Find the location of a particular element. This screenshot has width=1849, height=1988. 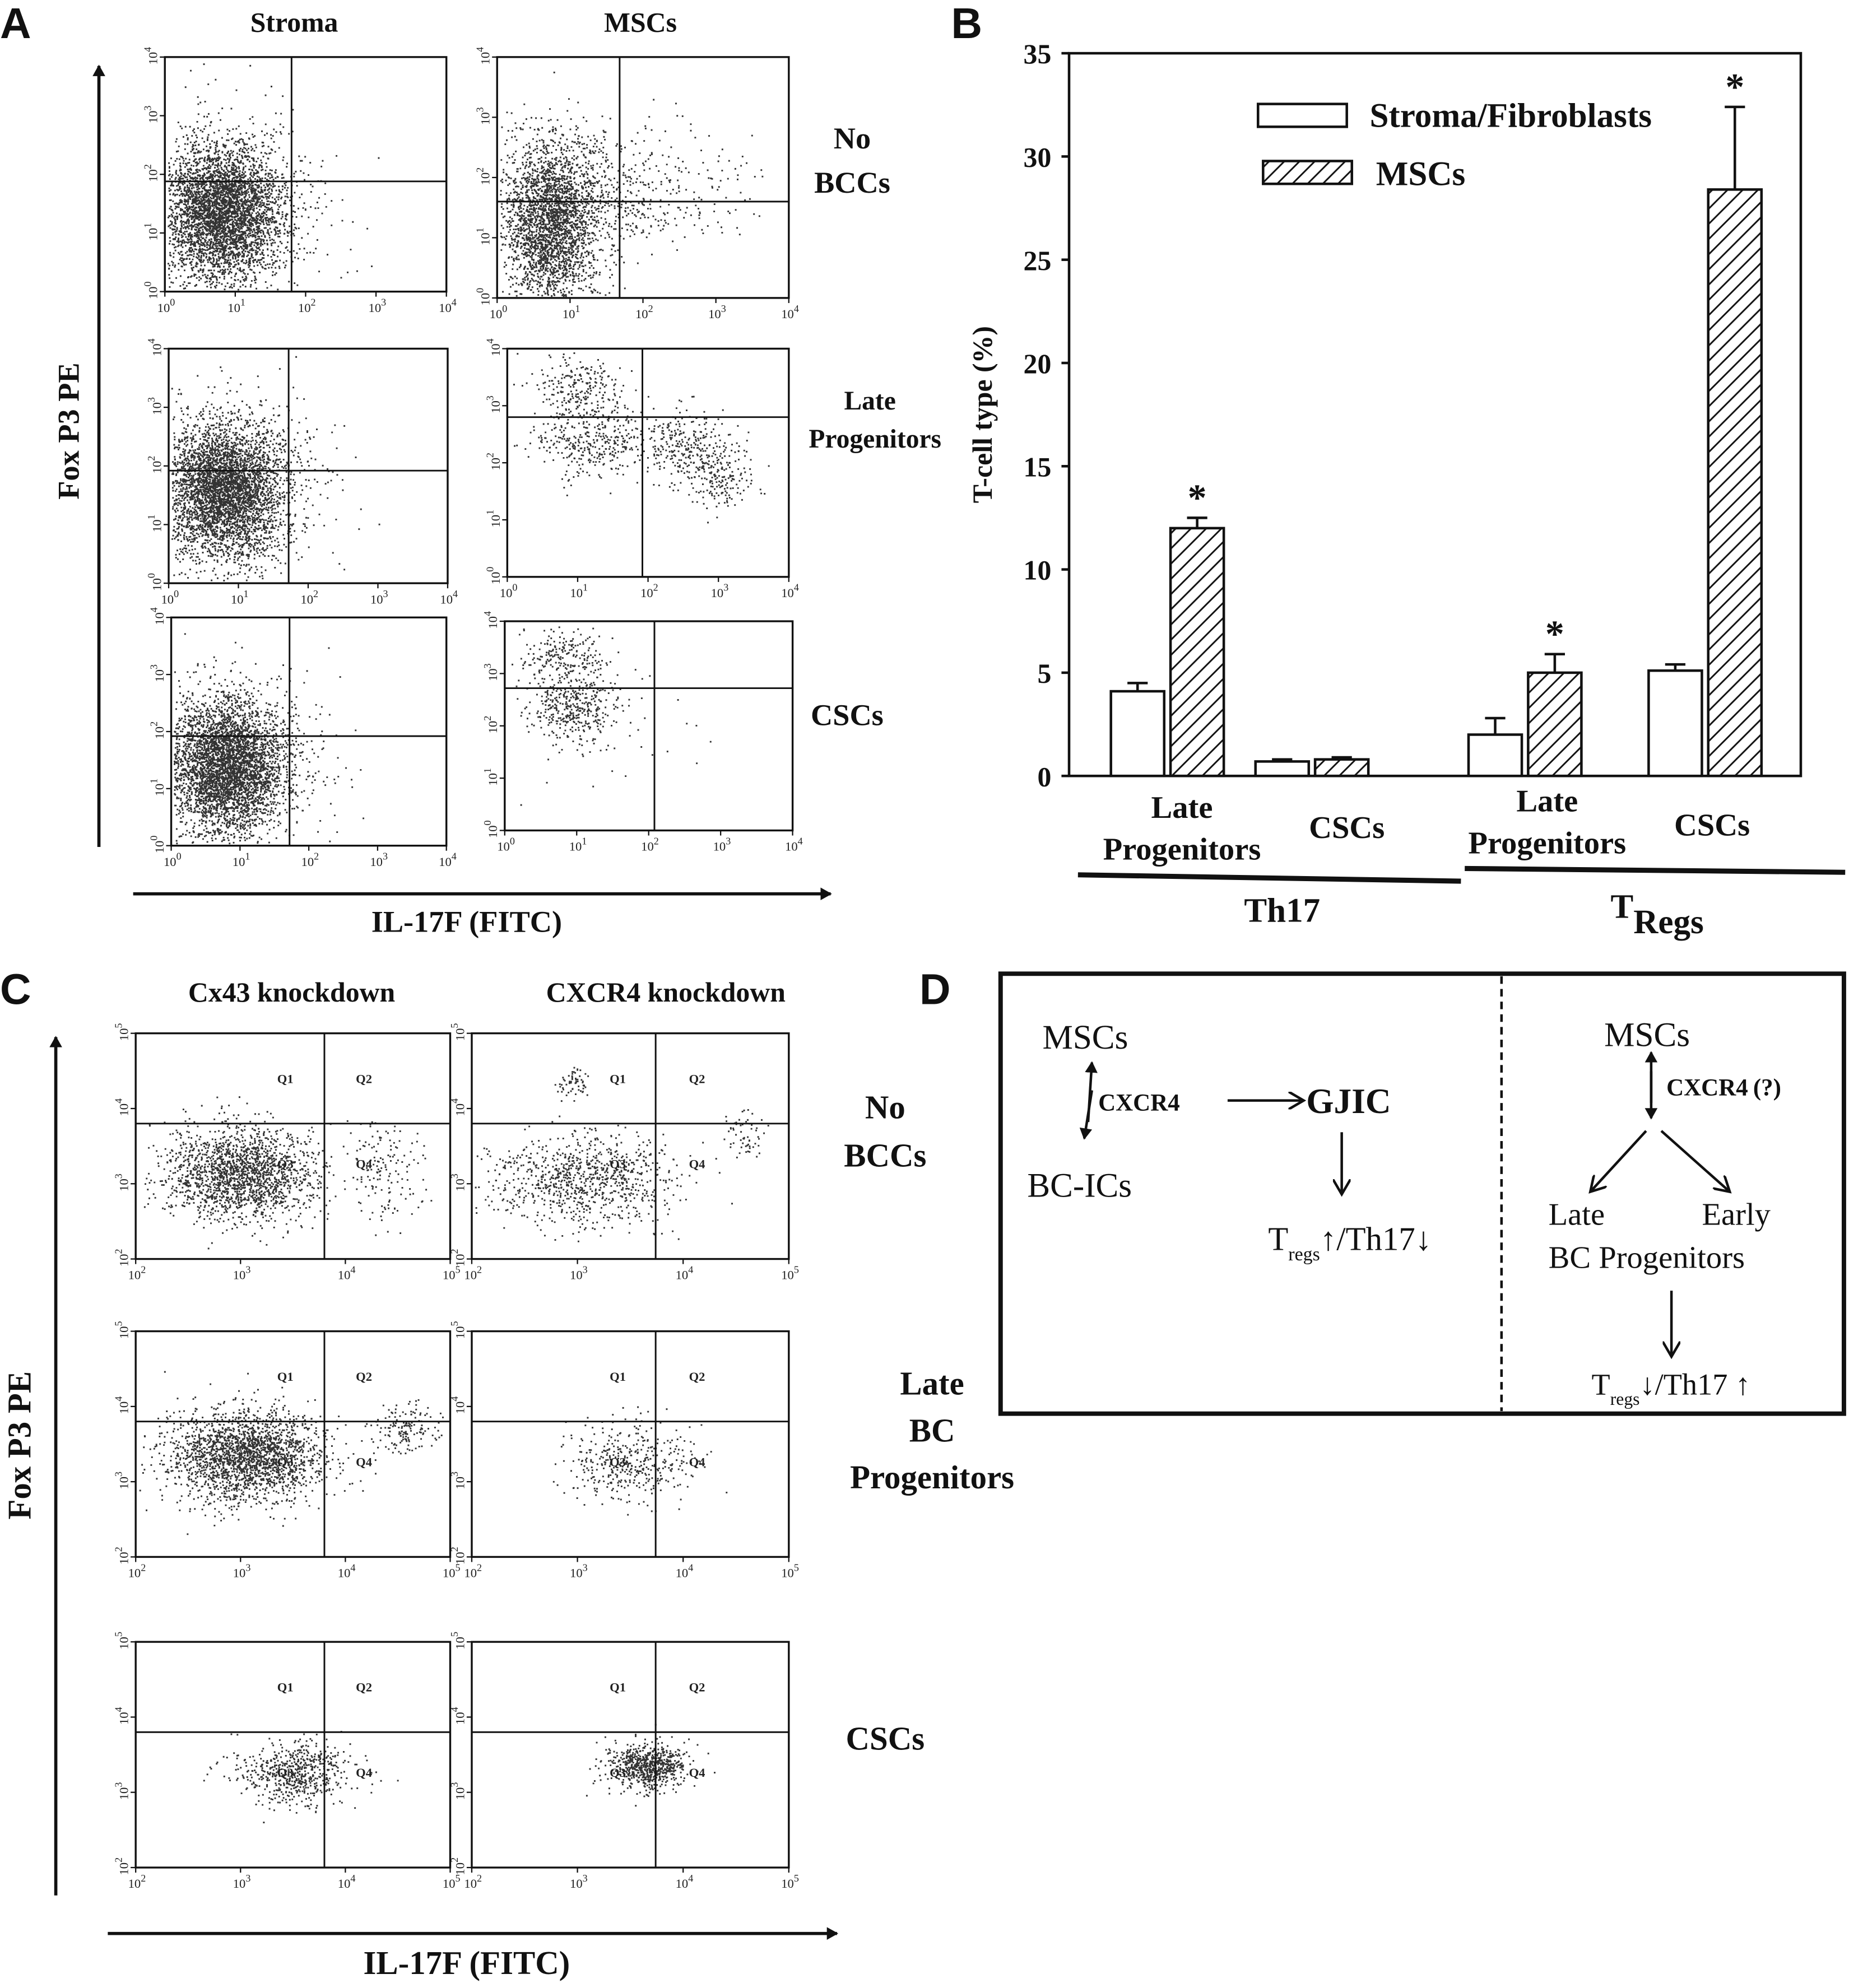

x-axis-label-c: IL-17F (FITC) is located at coordinates (467, 1963).